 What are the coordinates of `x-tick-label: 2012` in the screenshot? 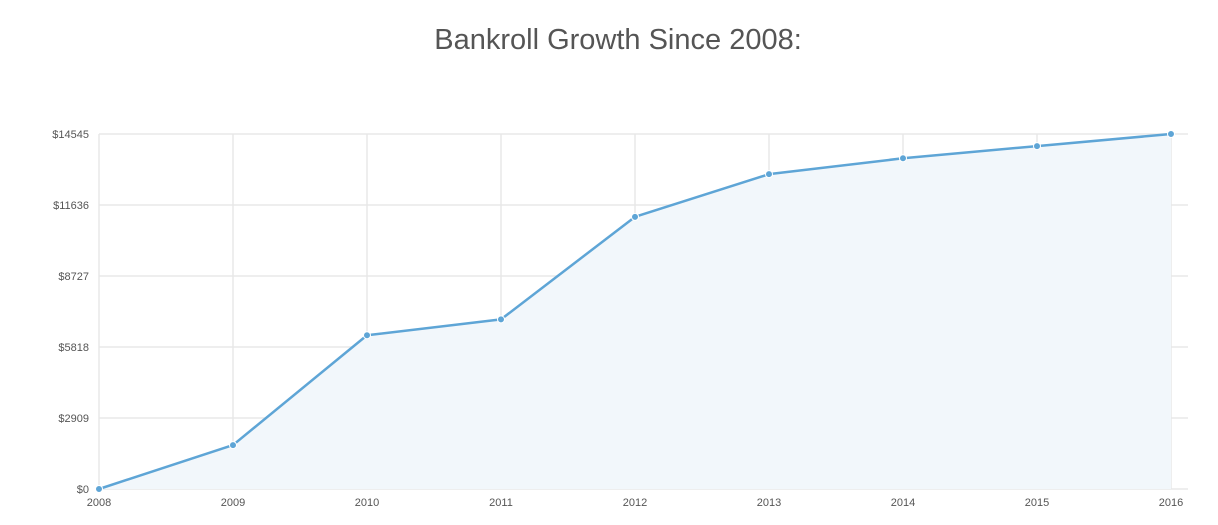 It's located at (635, 503).